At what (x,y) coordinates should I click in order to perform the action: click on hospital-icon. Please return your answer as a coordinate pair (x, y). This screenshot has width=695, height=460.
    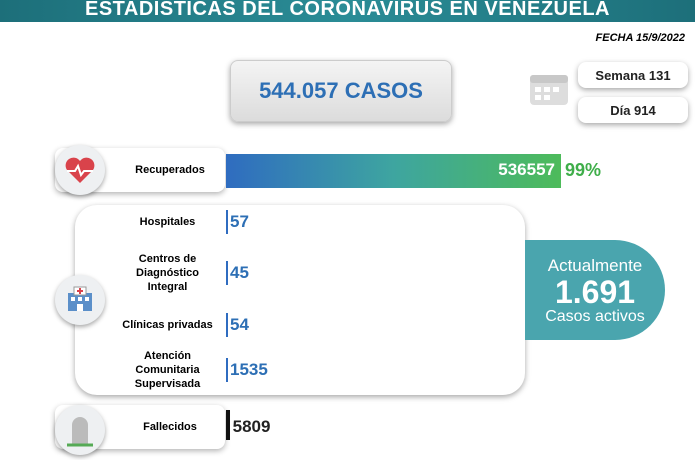
    Looking at the image, I should click on (80, 300).